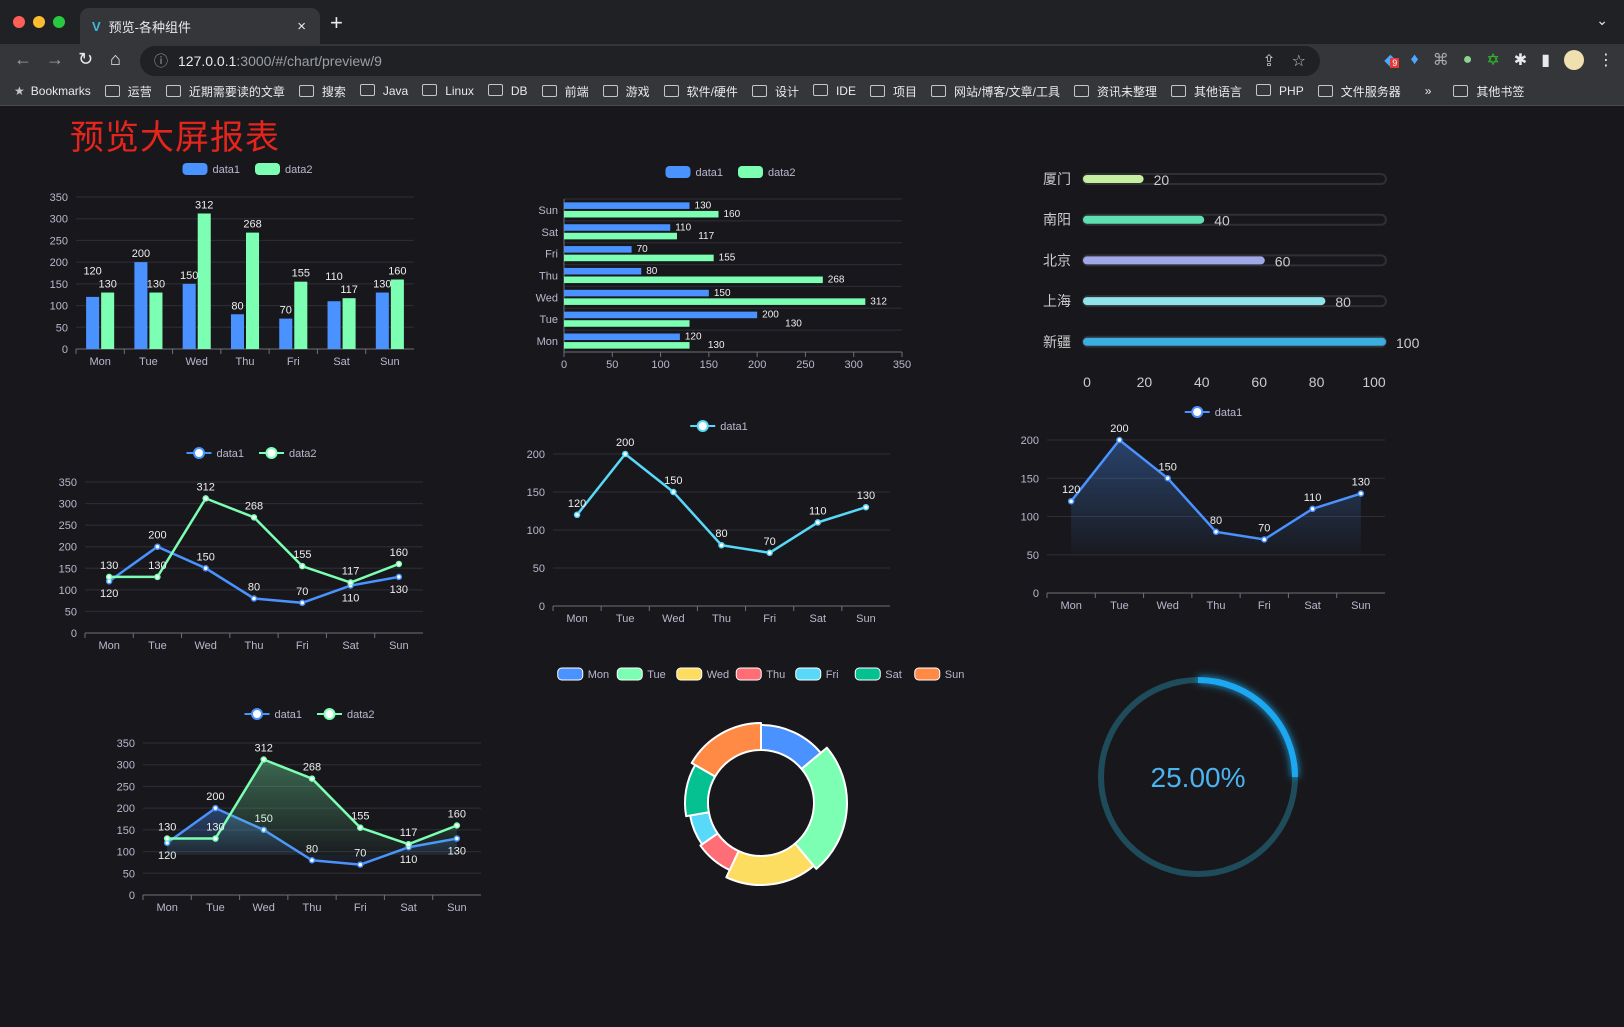  What do you see at coordinates (225, 91) in the screenshot?
I see `bookmark-item: 近期需要读的文章` at bounding box center [225, 91].